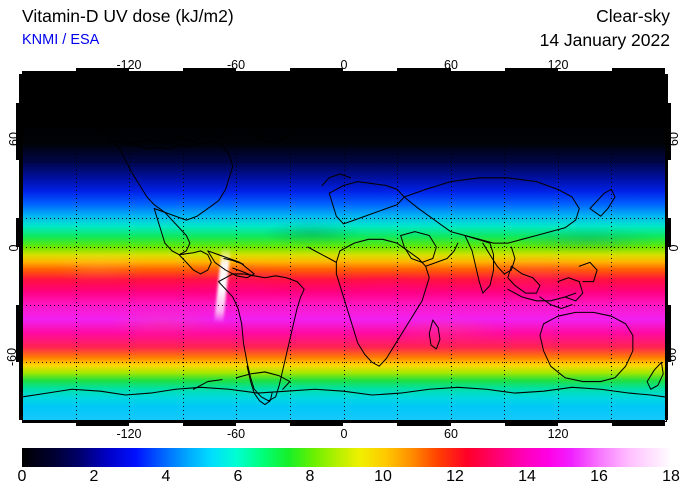  Describe the element at coordinates (14, 139) in the screenshot. I see `left-tick-label-60: 60` at that location.